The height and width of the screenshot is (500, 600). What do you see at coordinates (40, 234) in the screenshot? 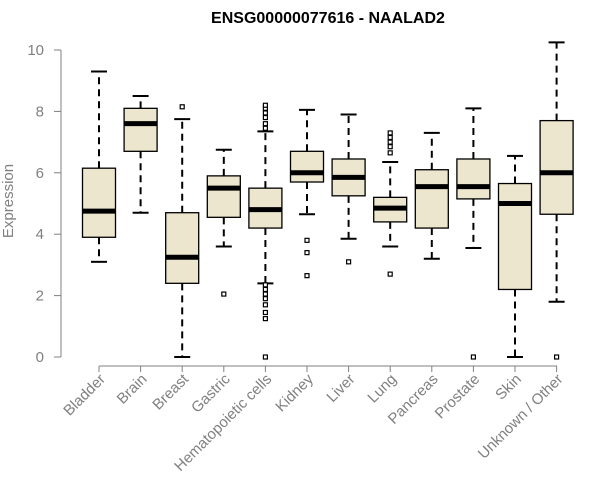
I see `y-tick-label: 4` at bounding box center [40, 234].